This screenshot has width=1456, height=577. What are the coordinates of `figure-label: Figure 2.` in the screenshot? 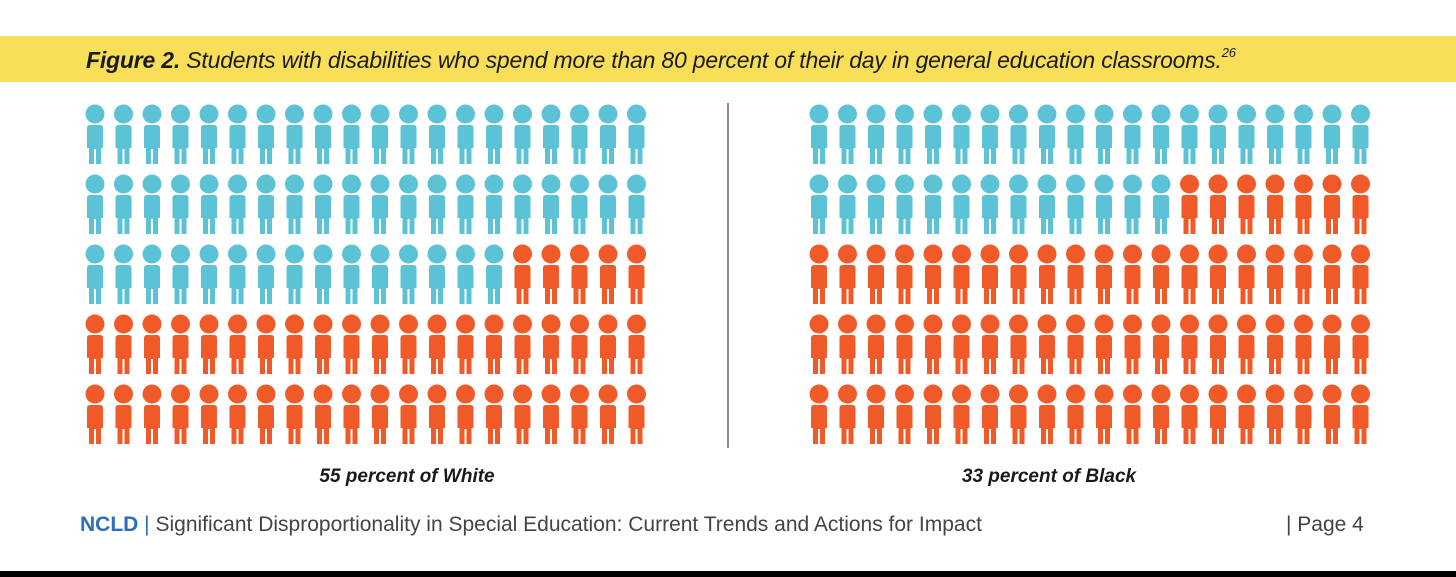 It's located at (133, 60).